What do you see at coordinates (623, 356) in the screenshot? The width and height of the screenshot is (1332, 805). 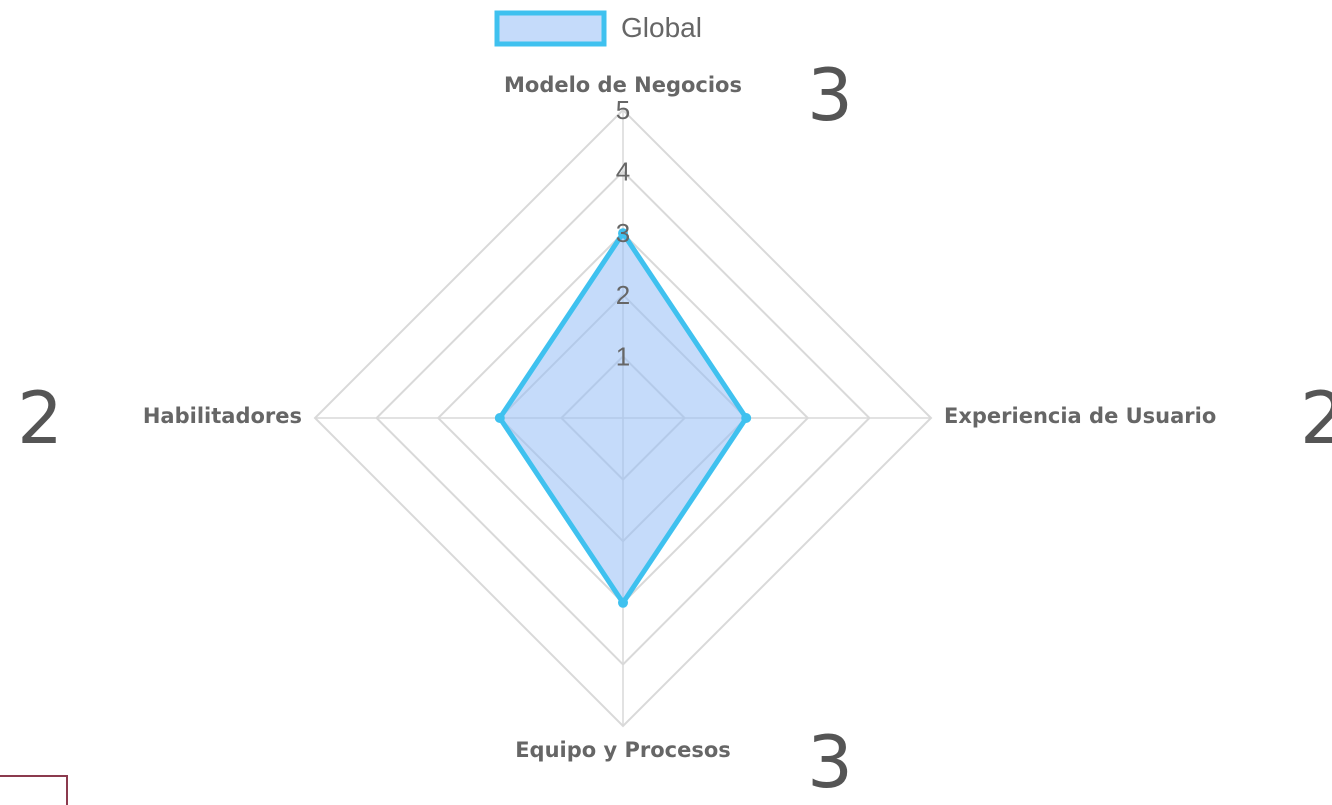 I see `tick-label-1: 1` at bounding box center [623, 356].